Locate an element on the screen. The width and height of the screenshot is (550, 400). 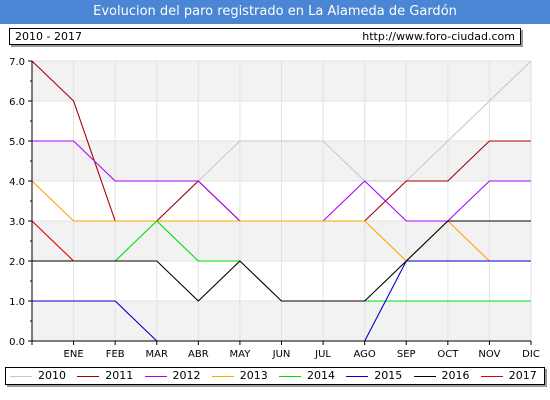
legend-item-2016: 2016 is located at coordinates (445, 376).